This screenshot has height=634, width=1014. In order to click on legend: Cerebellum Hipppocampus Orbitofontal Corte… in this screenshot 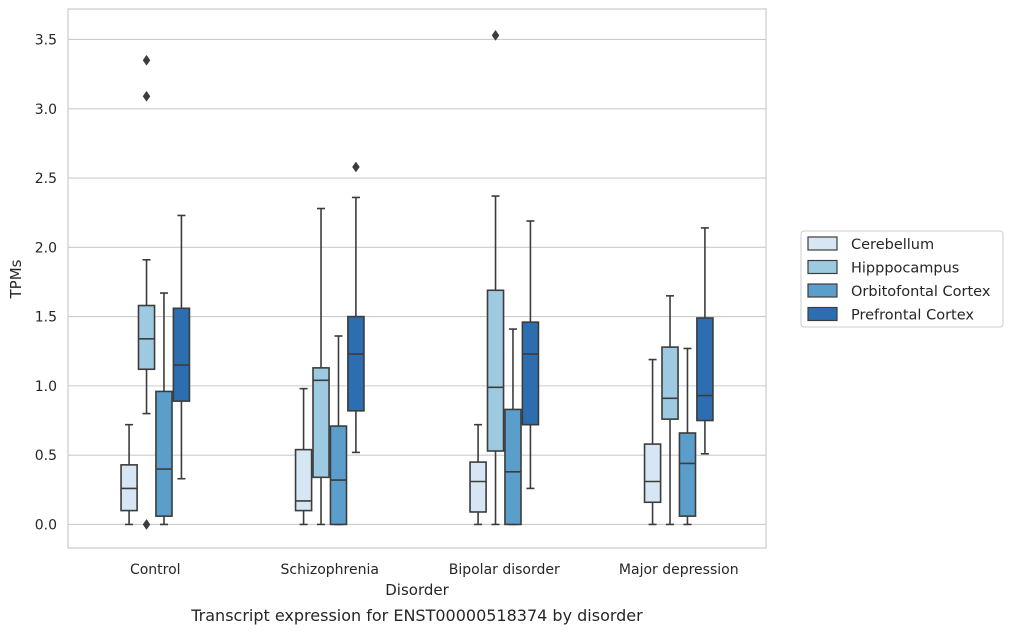, I will do `click(902, 279)`.